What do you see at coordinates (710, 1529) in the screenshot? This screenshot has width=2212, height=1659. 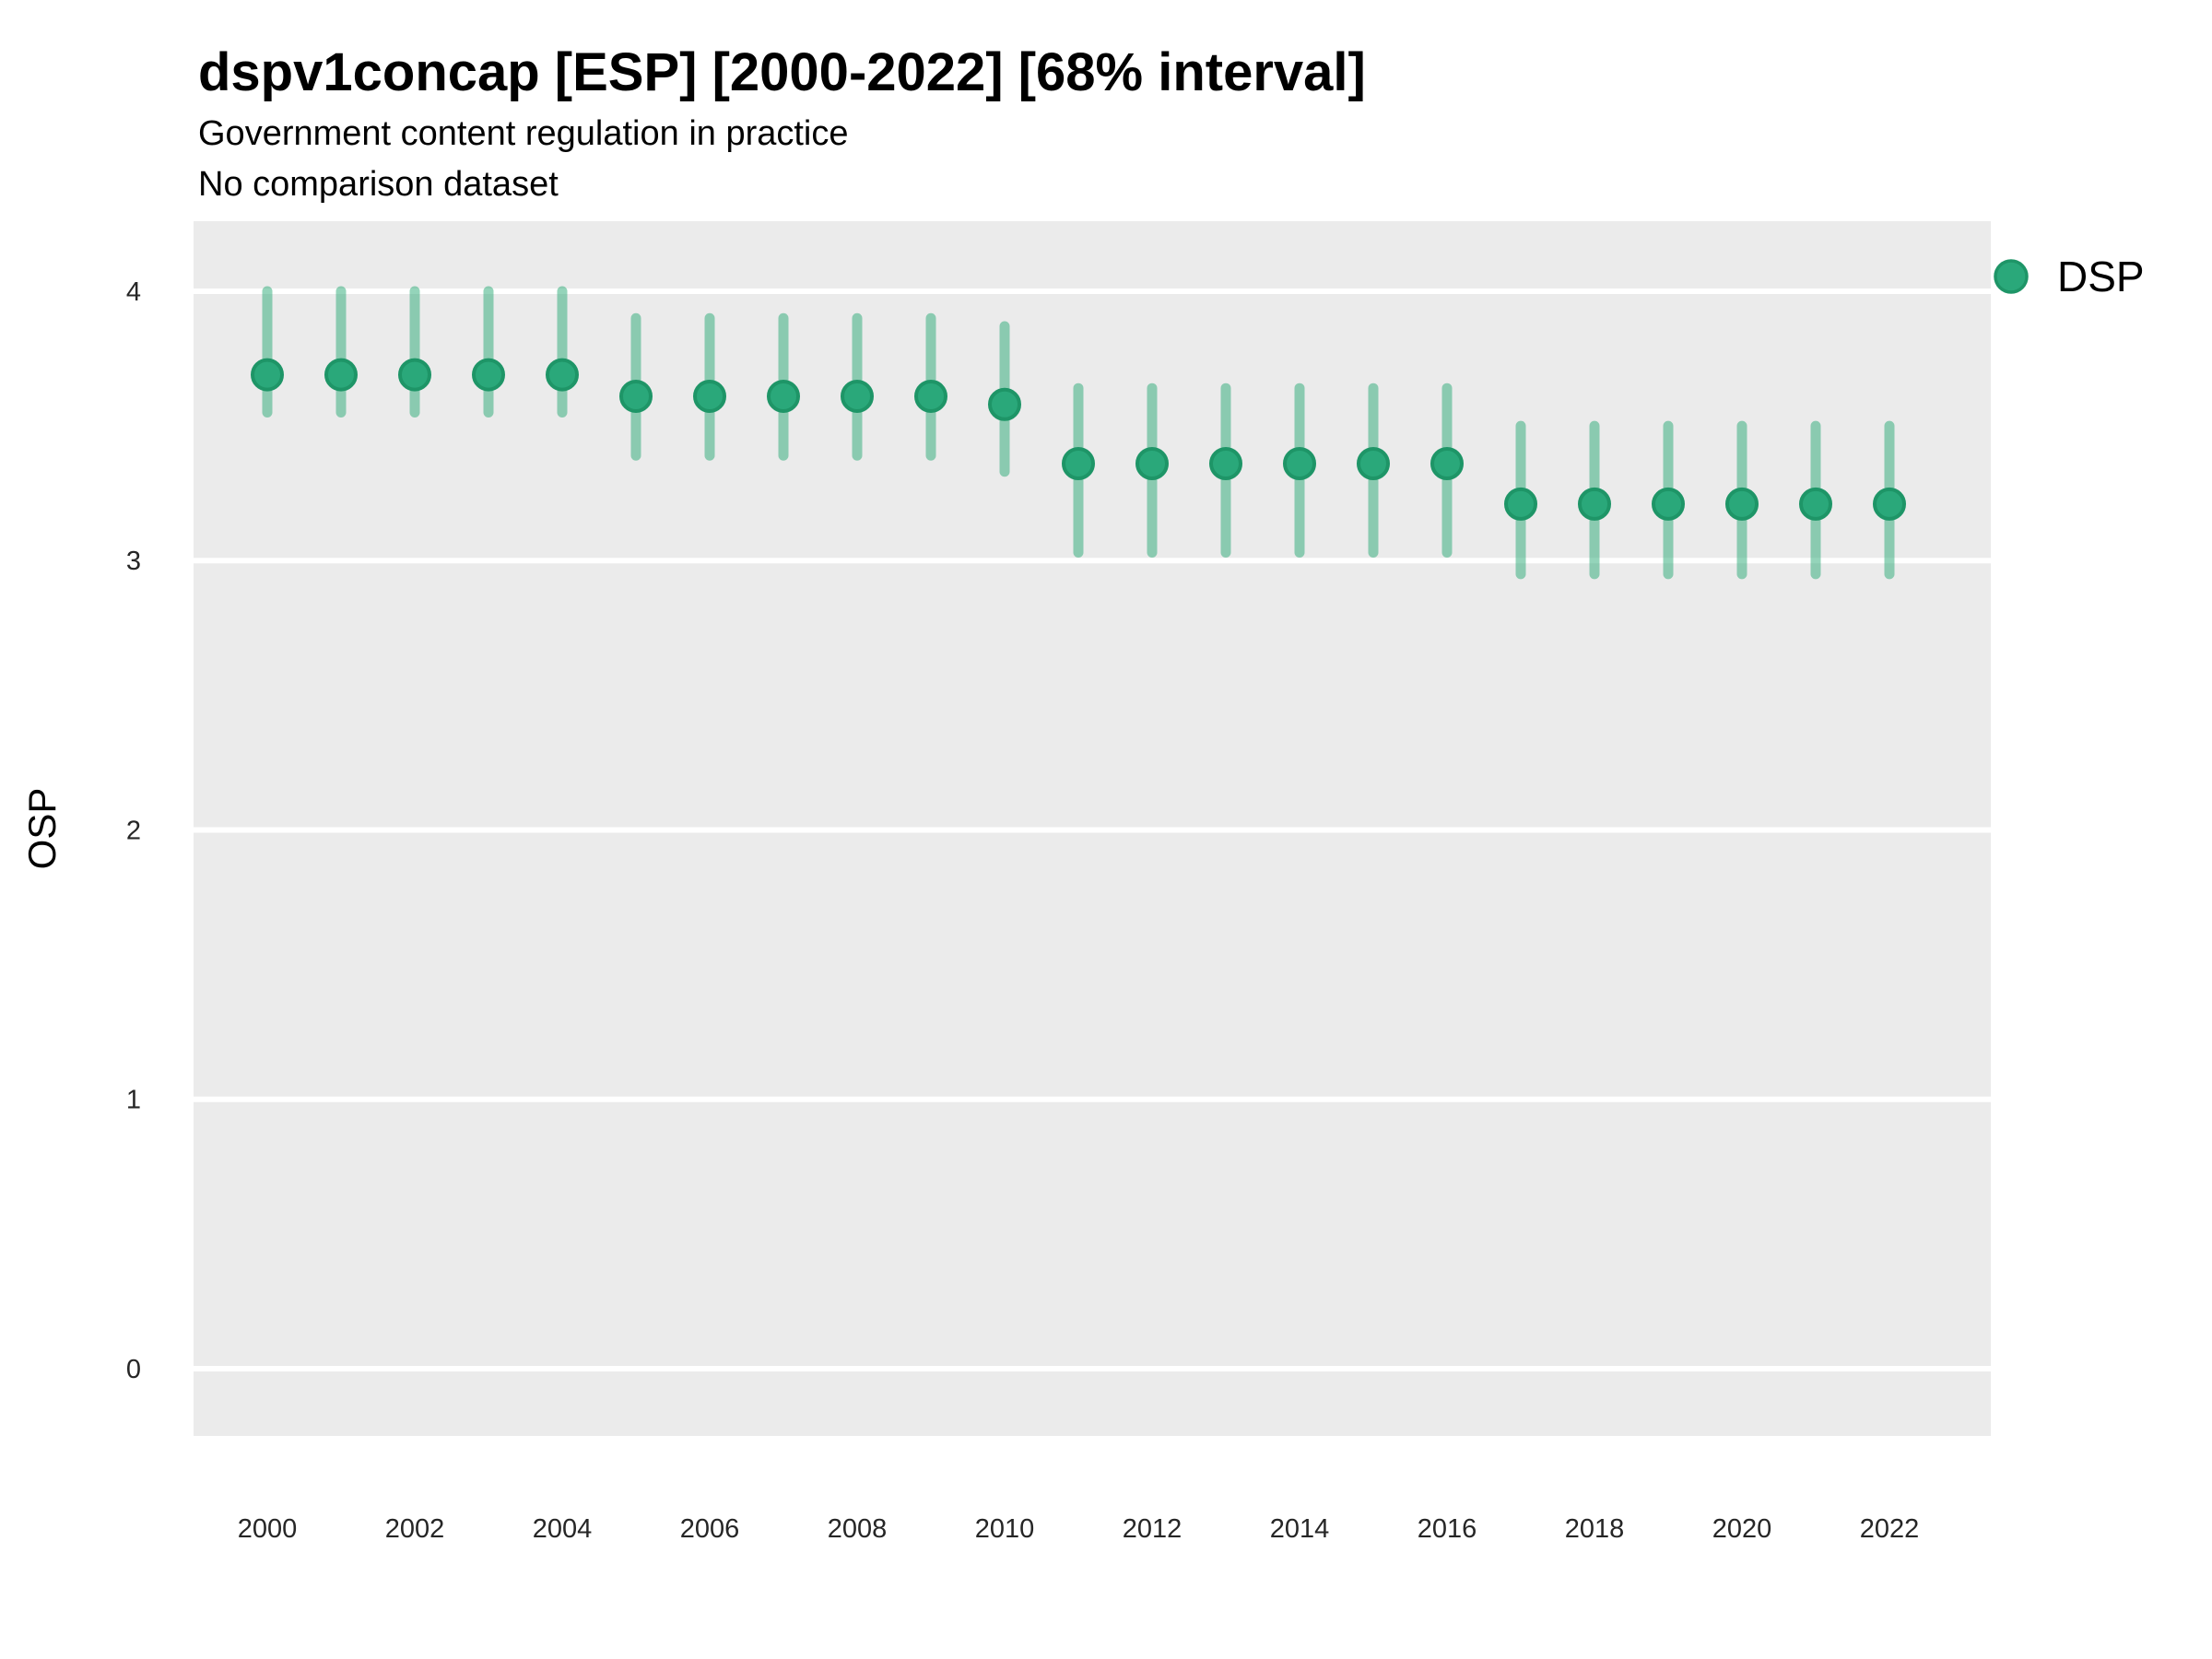 I see `x-tick-label: 2006` at bounding box center [710, 1529].